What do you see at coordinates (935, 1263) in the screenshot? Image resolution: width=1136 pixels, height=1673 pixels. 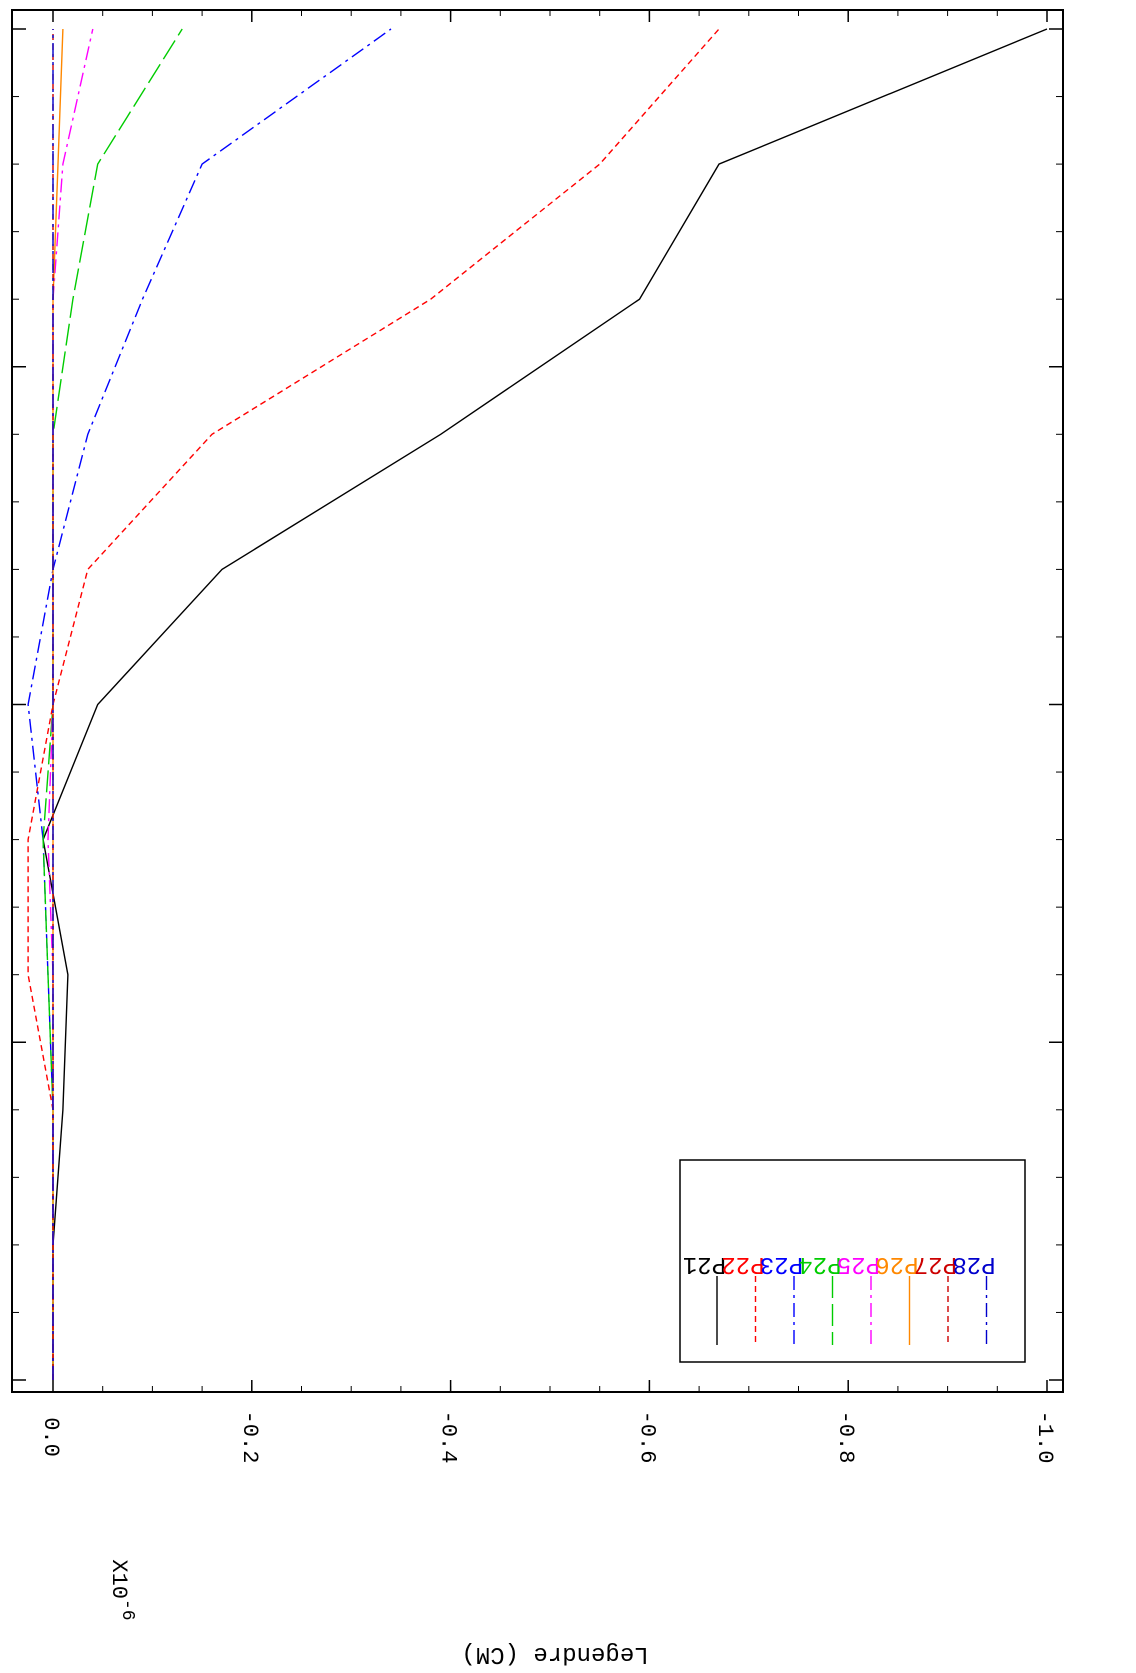 I see `legend-label-p27: P27` at bounding box center [935, 1263].